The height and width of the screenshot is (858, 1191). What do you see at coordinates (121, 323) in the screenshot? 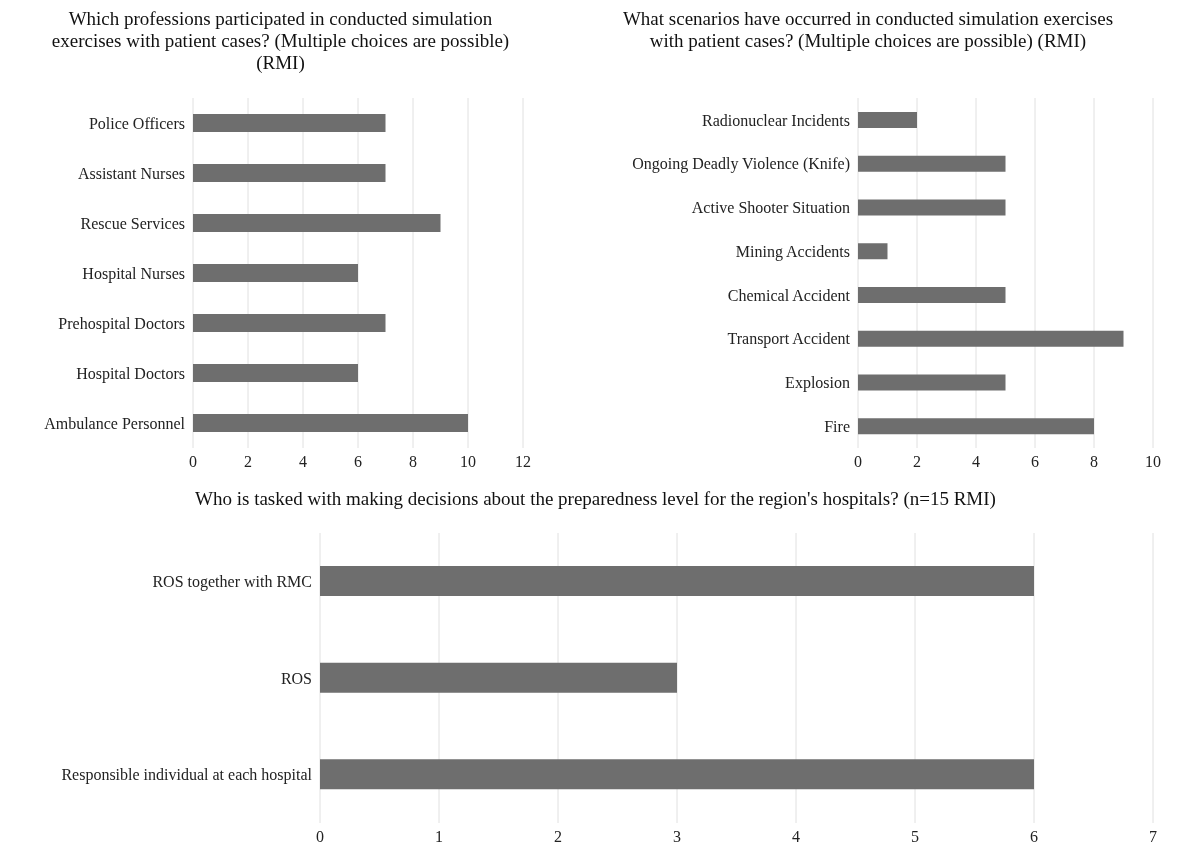
I see `y-tick-label: Prehospital Doctors` at bounding box center [121, 323].